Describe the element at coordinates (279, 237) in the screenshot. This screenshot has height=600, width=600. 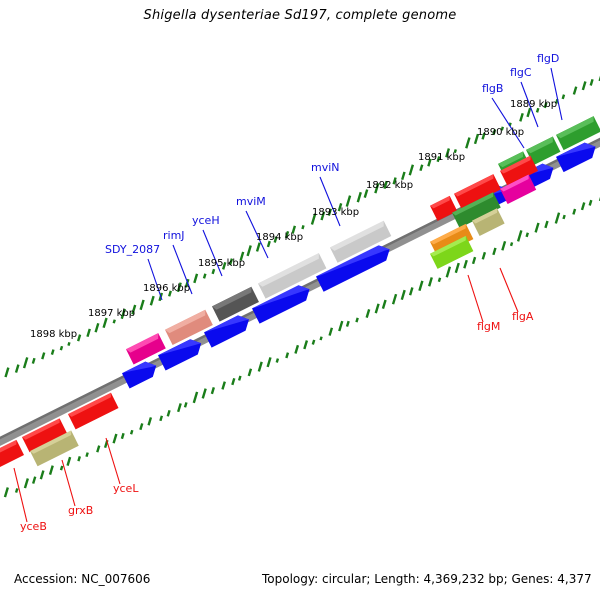
I see `tick-label-5: 1894 kbp` at that location.